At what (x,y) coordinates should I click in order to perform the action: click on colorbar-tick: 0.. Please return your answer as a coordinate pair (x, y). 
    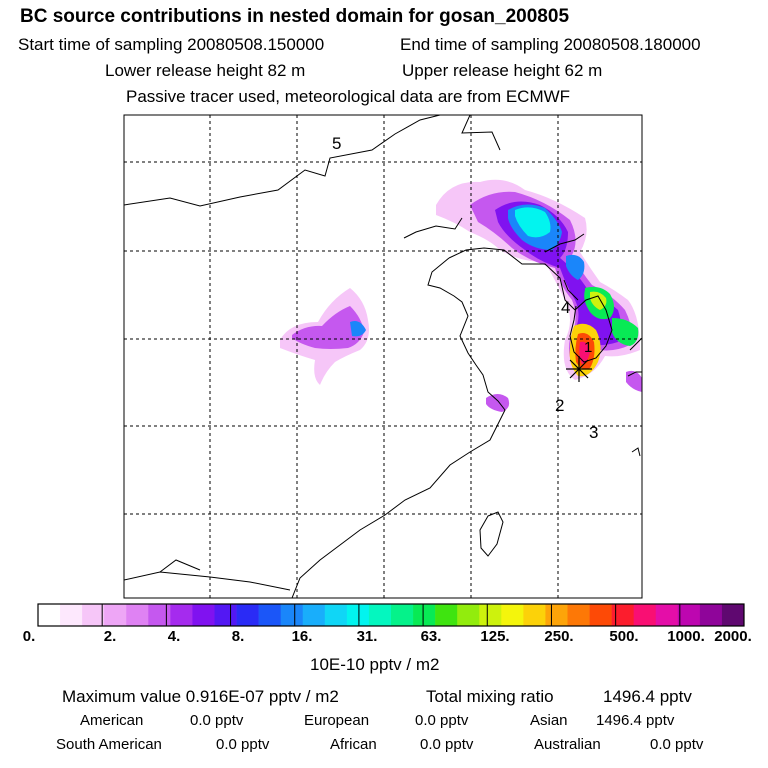
    Looking at the image, I should click on (29, 636).